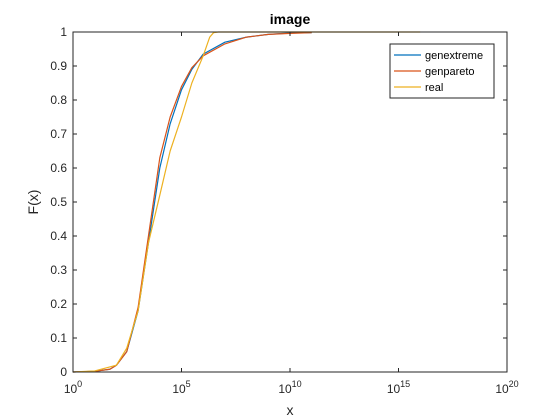  I want to click on x-tick-label: 10¹⁵, so click(398, 387).